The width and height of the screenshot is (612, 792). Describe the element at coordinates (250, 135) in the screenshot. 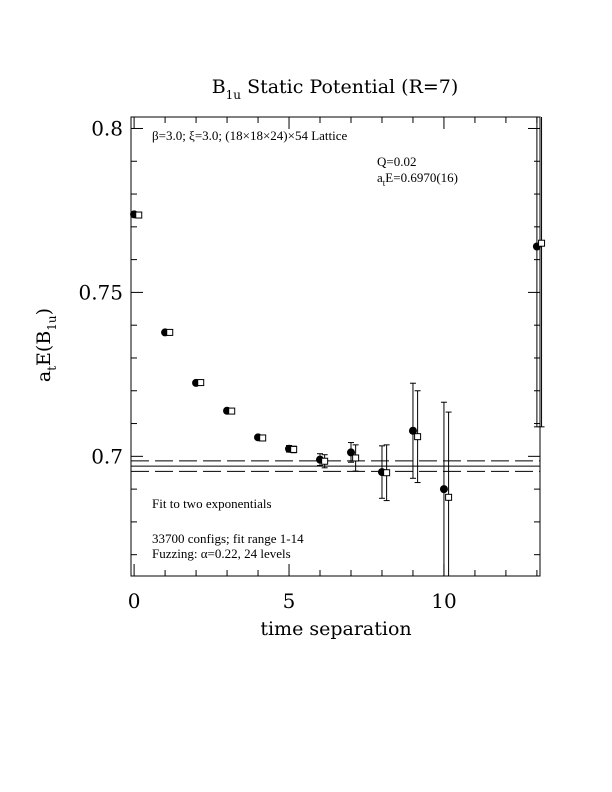

I see `lattice-annotation: β=3.0; ξ=3.0; (18×18×24)×54 Lattice` at that location.